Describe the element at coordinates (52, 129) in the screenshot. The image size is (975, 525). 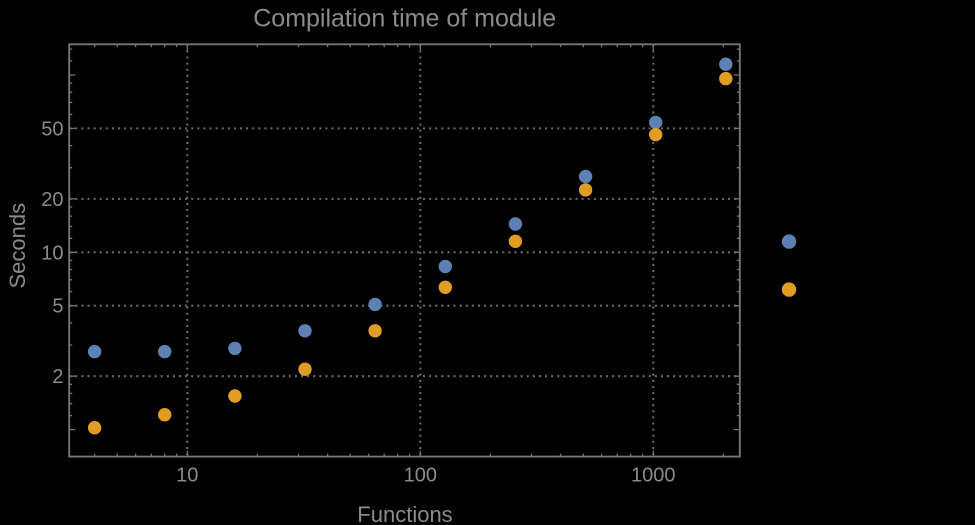
I see `svg-text: 50` at that location.